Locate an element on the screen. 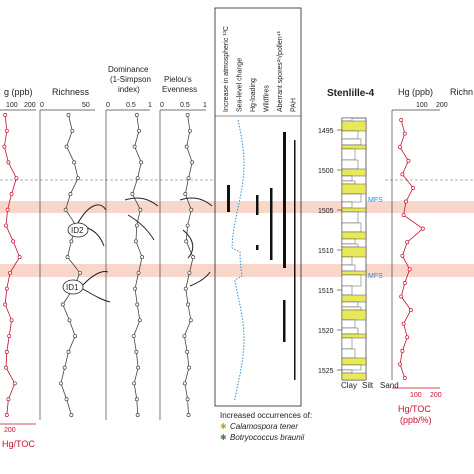 This screenshot has width=474, height=474. legend-marker-botryococcus: ✱ is located at coordinates (223, 437).